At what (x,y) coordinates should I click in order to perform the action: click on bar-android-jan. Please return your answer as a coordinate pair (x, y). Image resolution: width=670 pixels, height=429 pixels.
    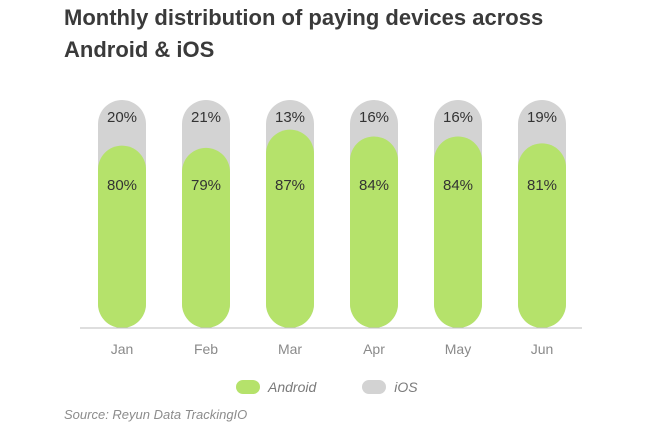
    Looking at the image, I should click on (122, 236).